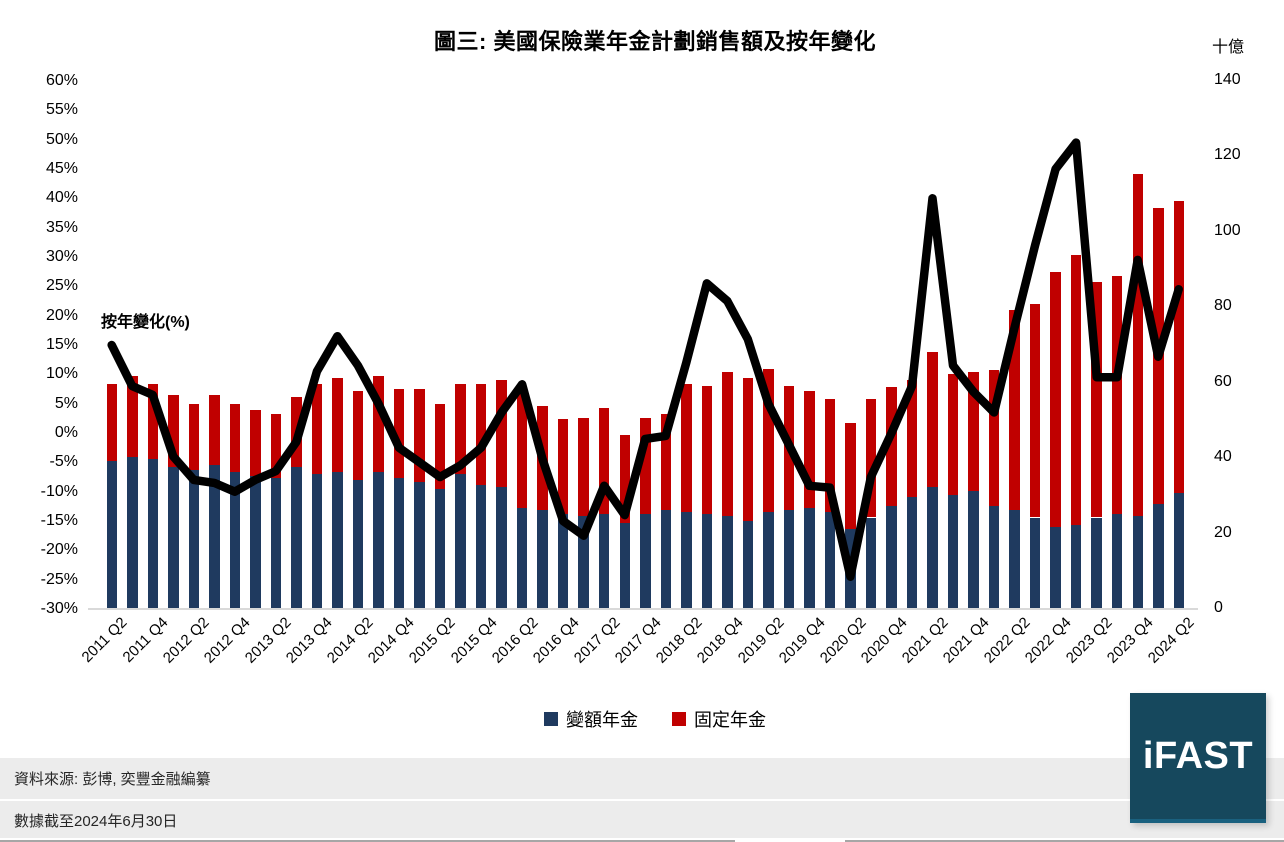 The width and height of the screenshot is (1284, 842). I want to click on chart-legend: 變額年金 固定年金, so click(655, 719).